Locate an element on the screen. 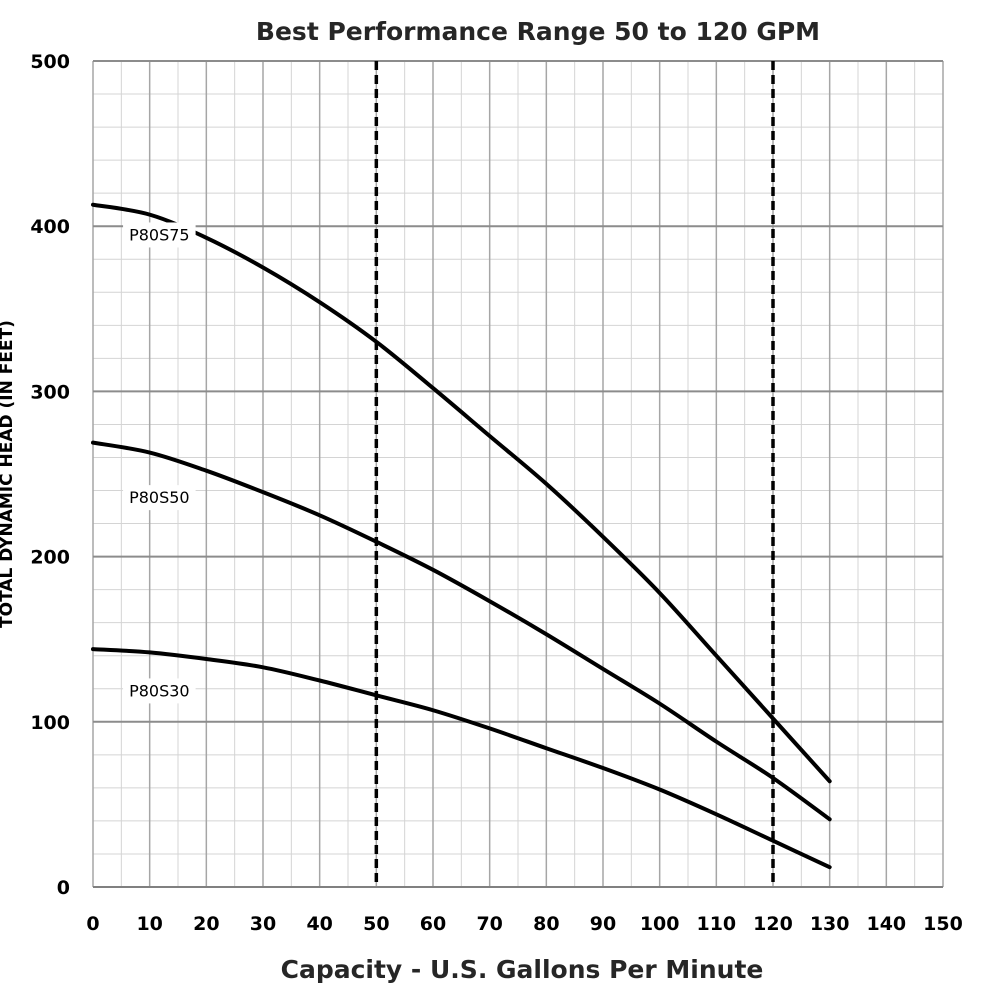 This screenshot has height=990, width=998. x-tick-label: 130 is located at coordinates (830, 924).